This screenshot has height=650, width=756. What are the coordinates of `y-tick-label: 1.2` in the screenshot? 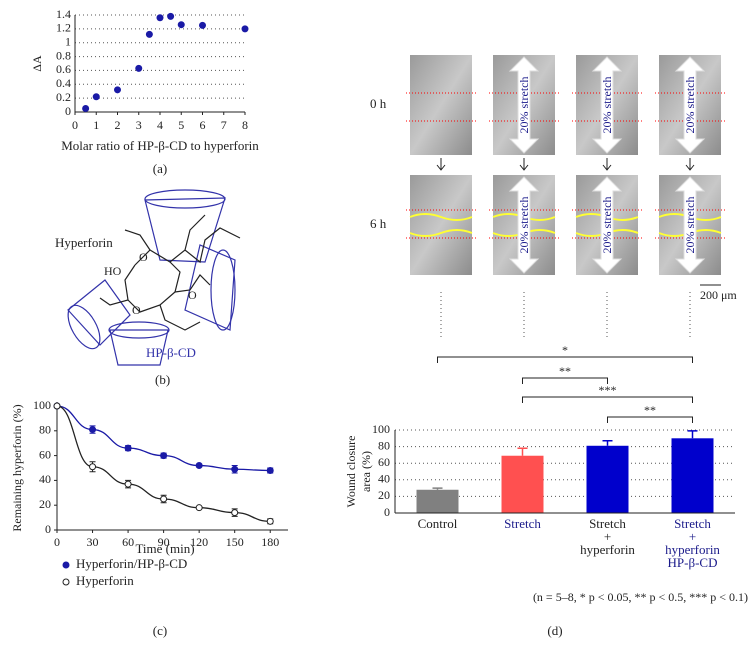 It's located at (63, 28).